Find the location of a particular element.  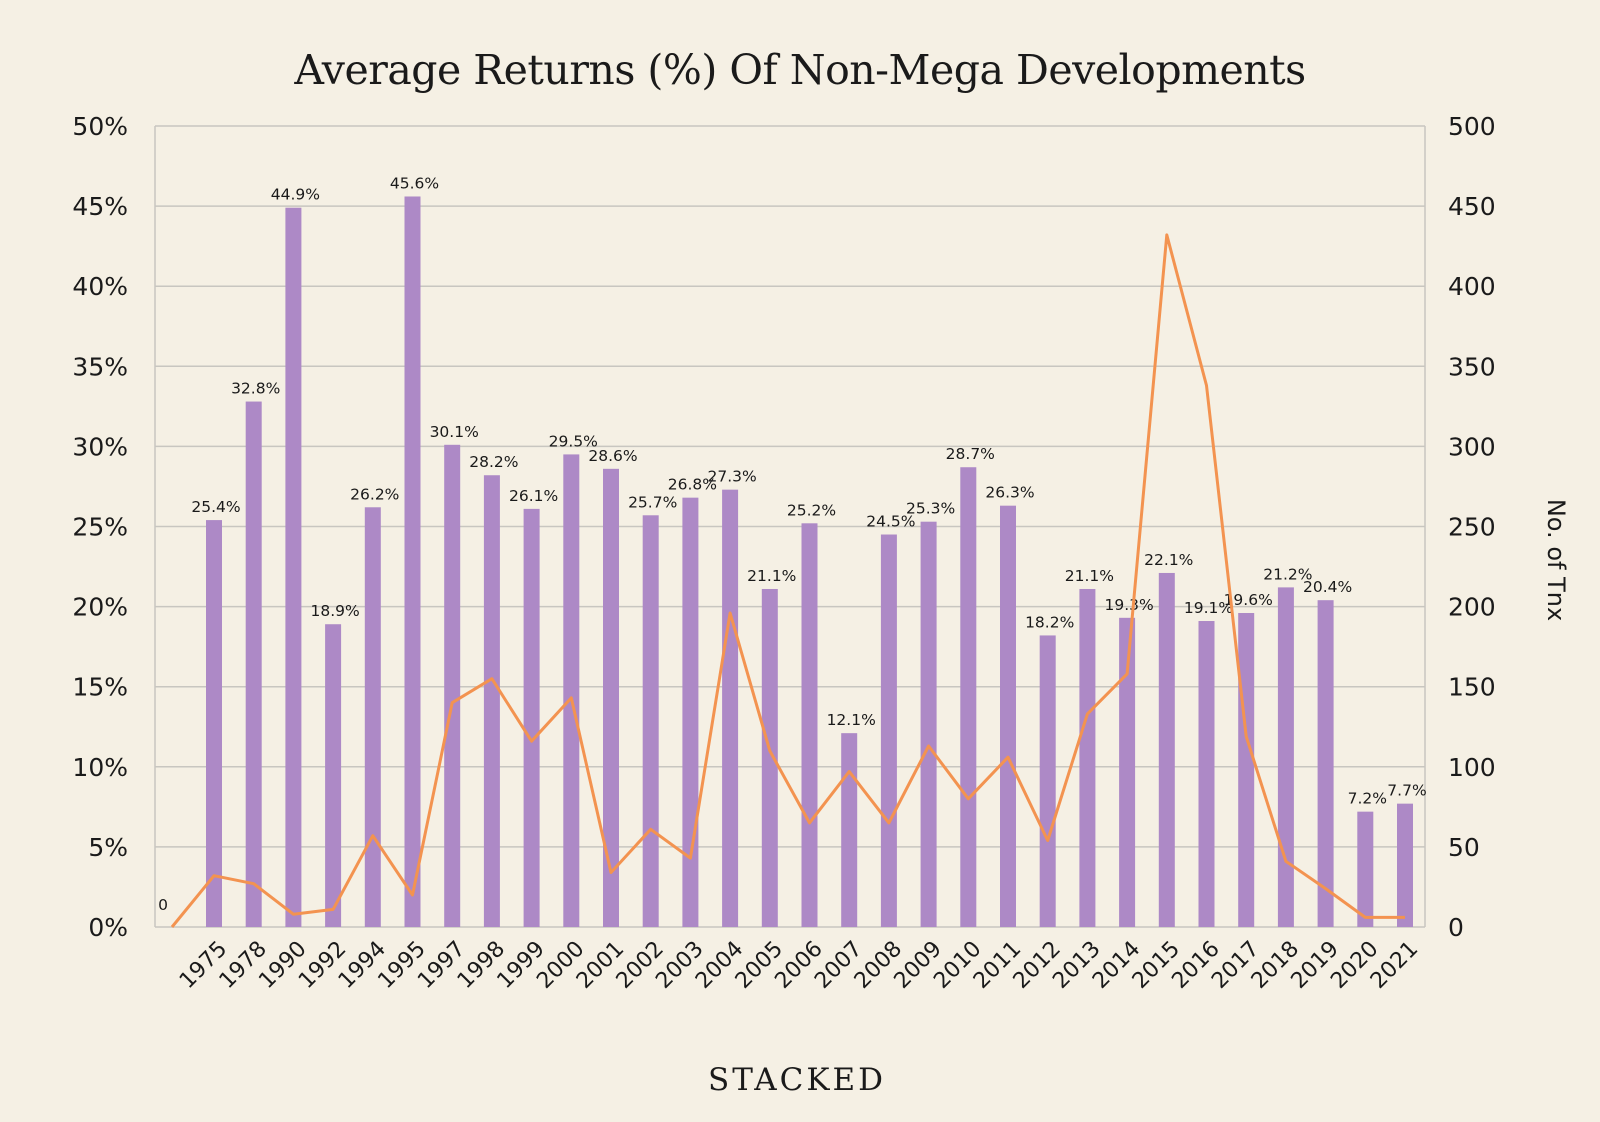

y-tick-label: 25% is located at coordinates (100, 527).